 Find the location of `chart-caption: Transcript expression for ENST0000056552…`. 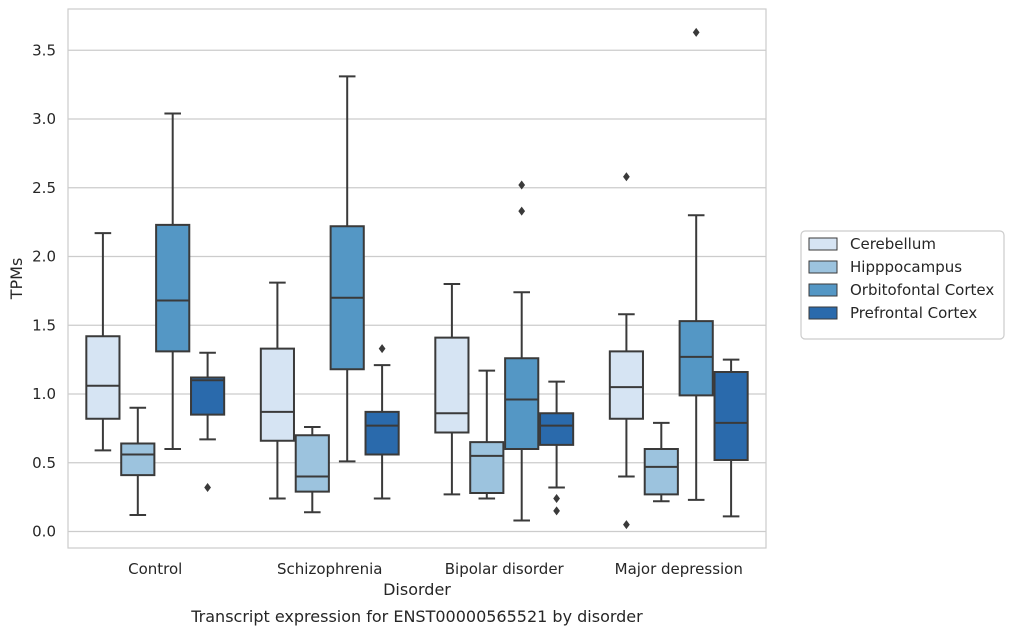

chart-caption: Transcript expression for ENST0000056552… is located at coordinates (416, 616).